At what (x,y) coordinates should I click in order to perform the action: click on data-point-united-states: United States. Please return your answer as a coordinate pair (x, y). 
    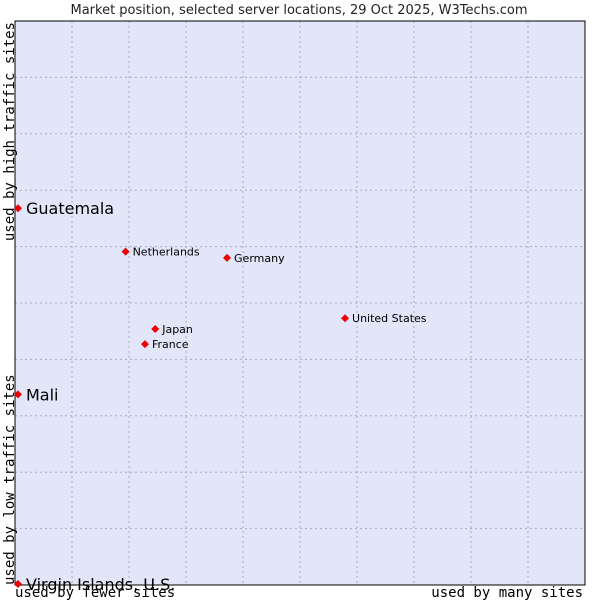
    Looking at the image, I should click on (384, 318).